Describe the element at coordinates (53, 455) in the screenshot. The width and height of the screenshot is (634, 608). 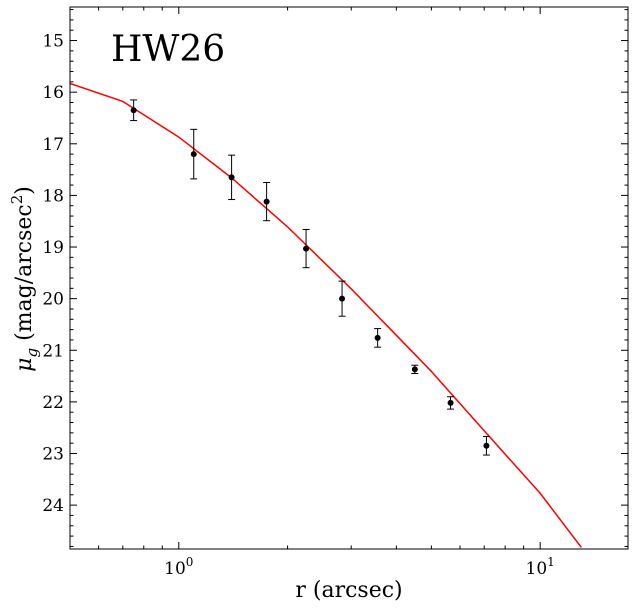
I see `y-tick-label: 23` at that location.